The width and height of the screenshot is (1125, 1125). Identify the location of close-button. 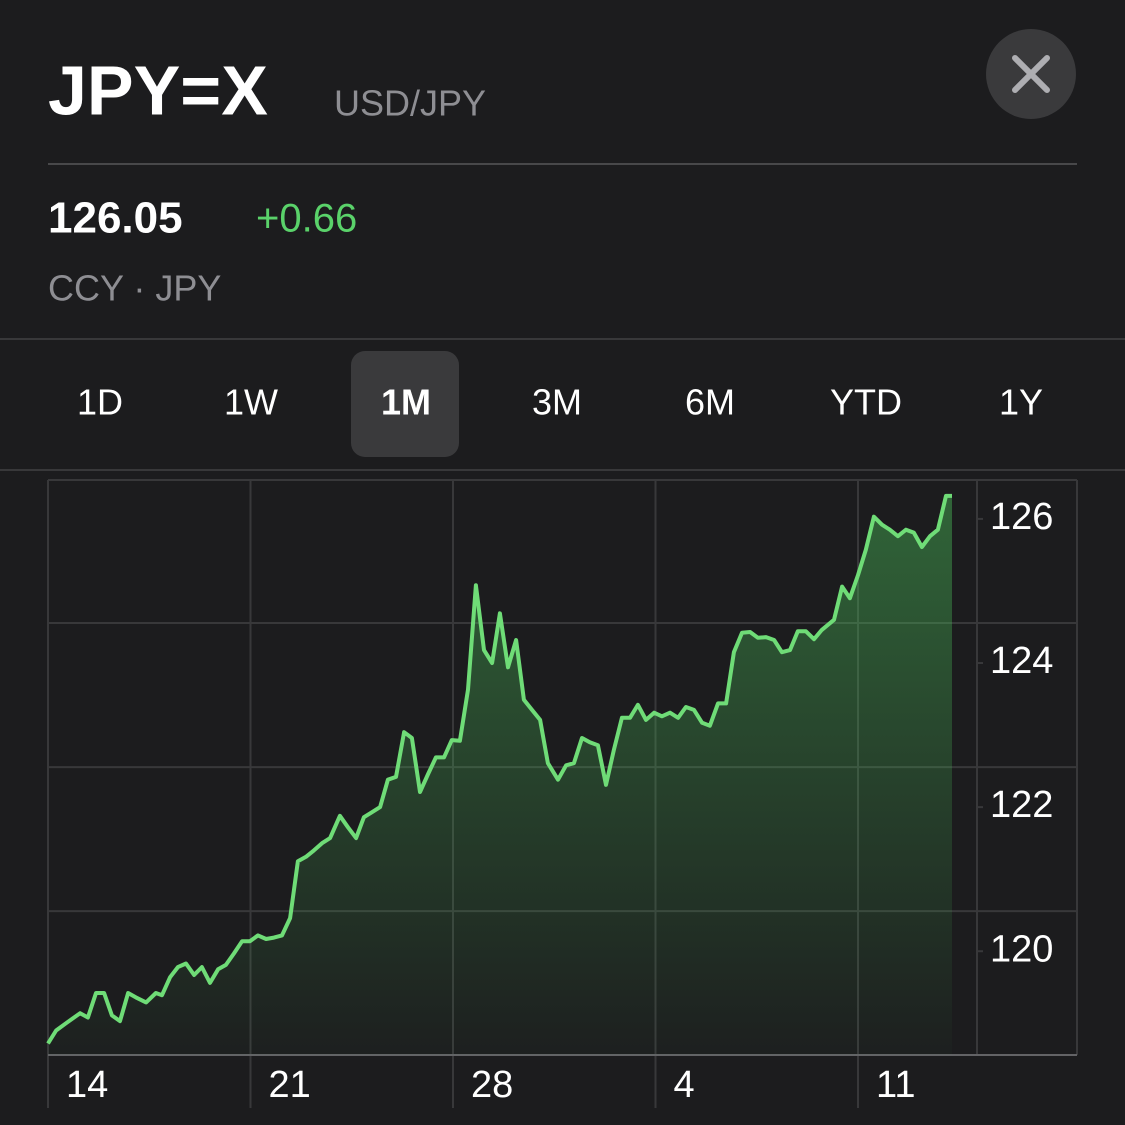
(1031, 74).